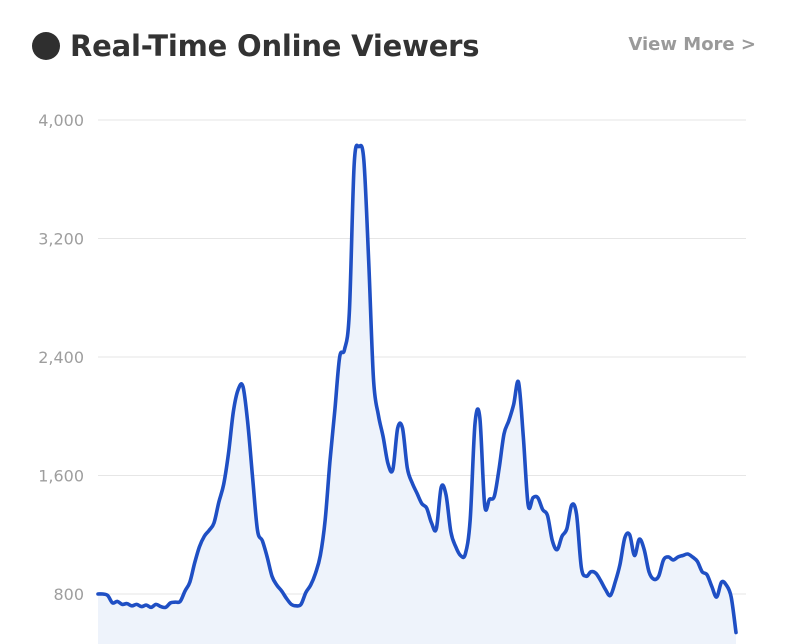 The image size is (788, 644). I want to click on y-tick-label: 800, so click(68, 594).